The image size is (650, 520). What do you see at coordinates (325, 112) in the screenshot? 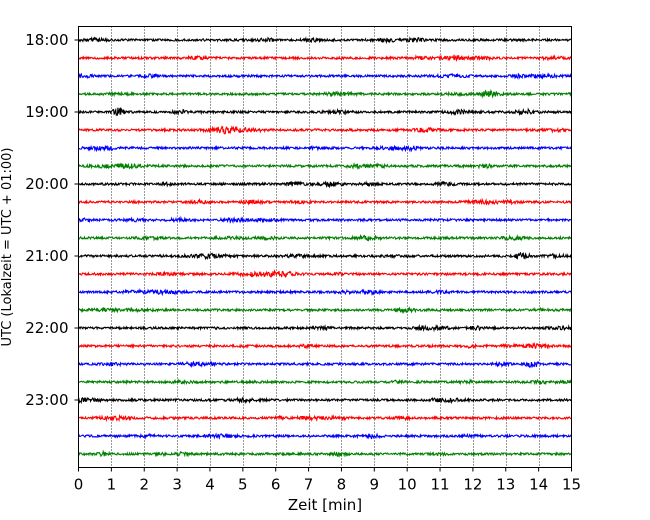
I see `trace-1900` at bounding box center [325, 112].